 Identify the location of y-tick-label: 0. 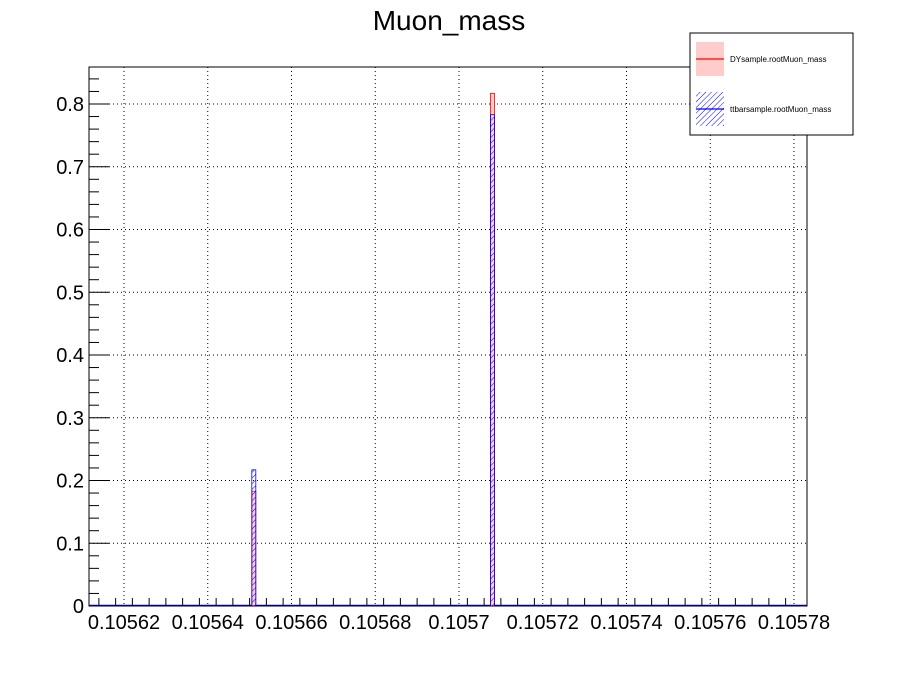
(78, 607).